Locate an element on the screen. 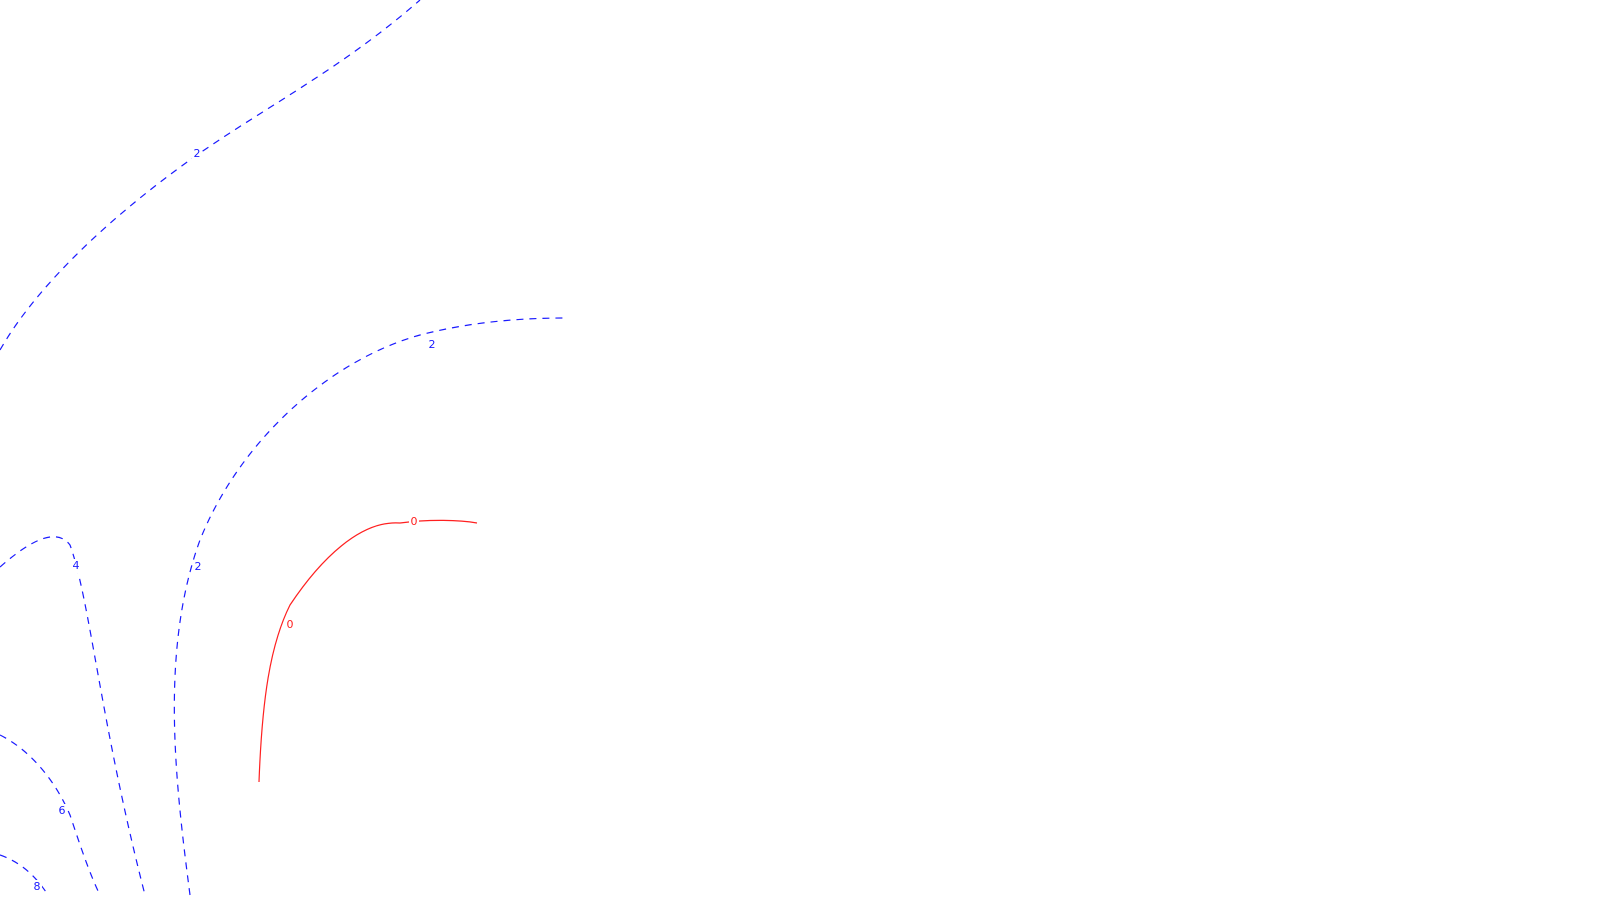  contour-label: 6 is located at coordinates (62, 810).